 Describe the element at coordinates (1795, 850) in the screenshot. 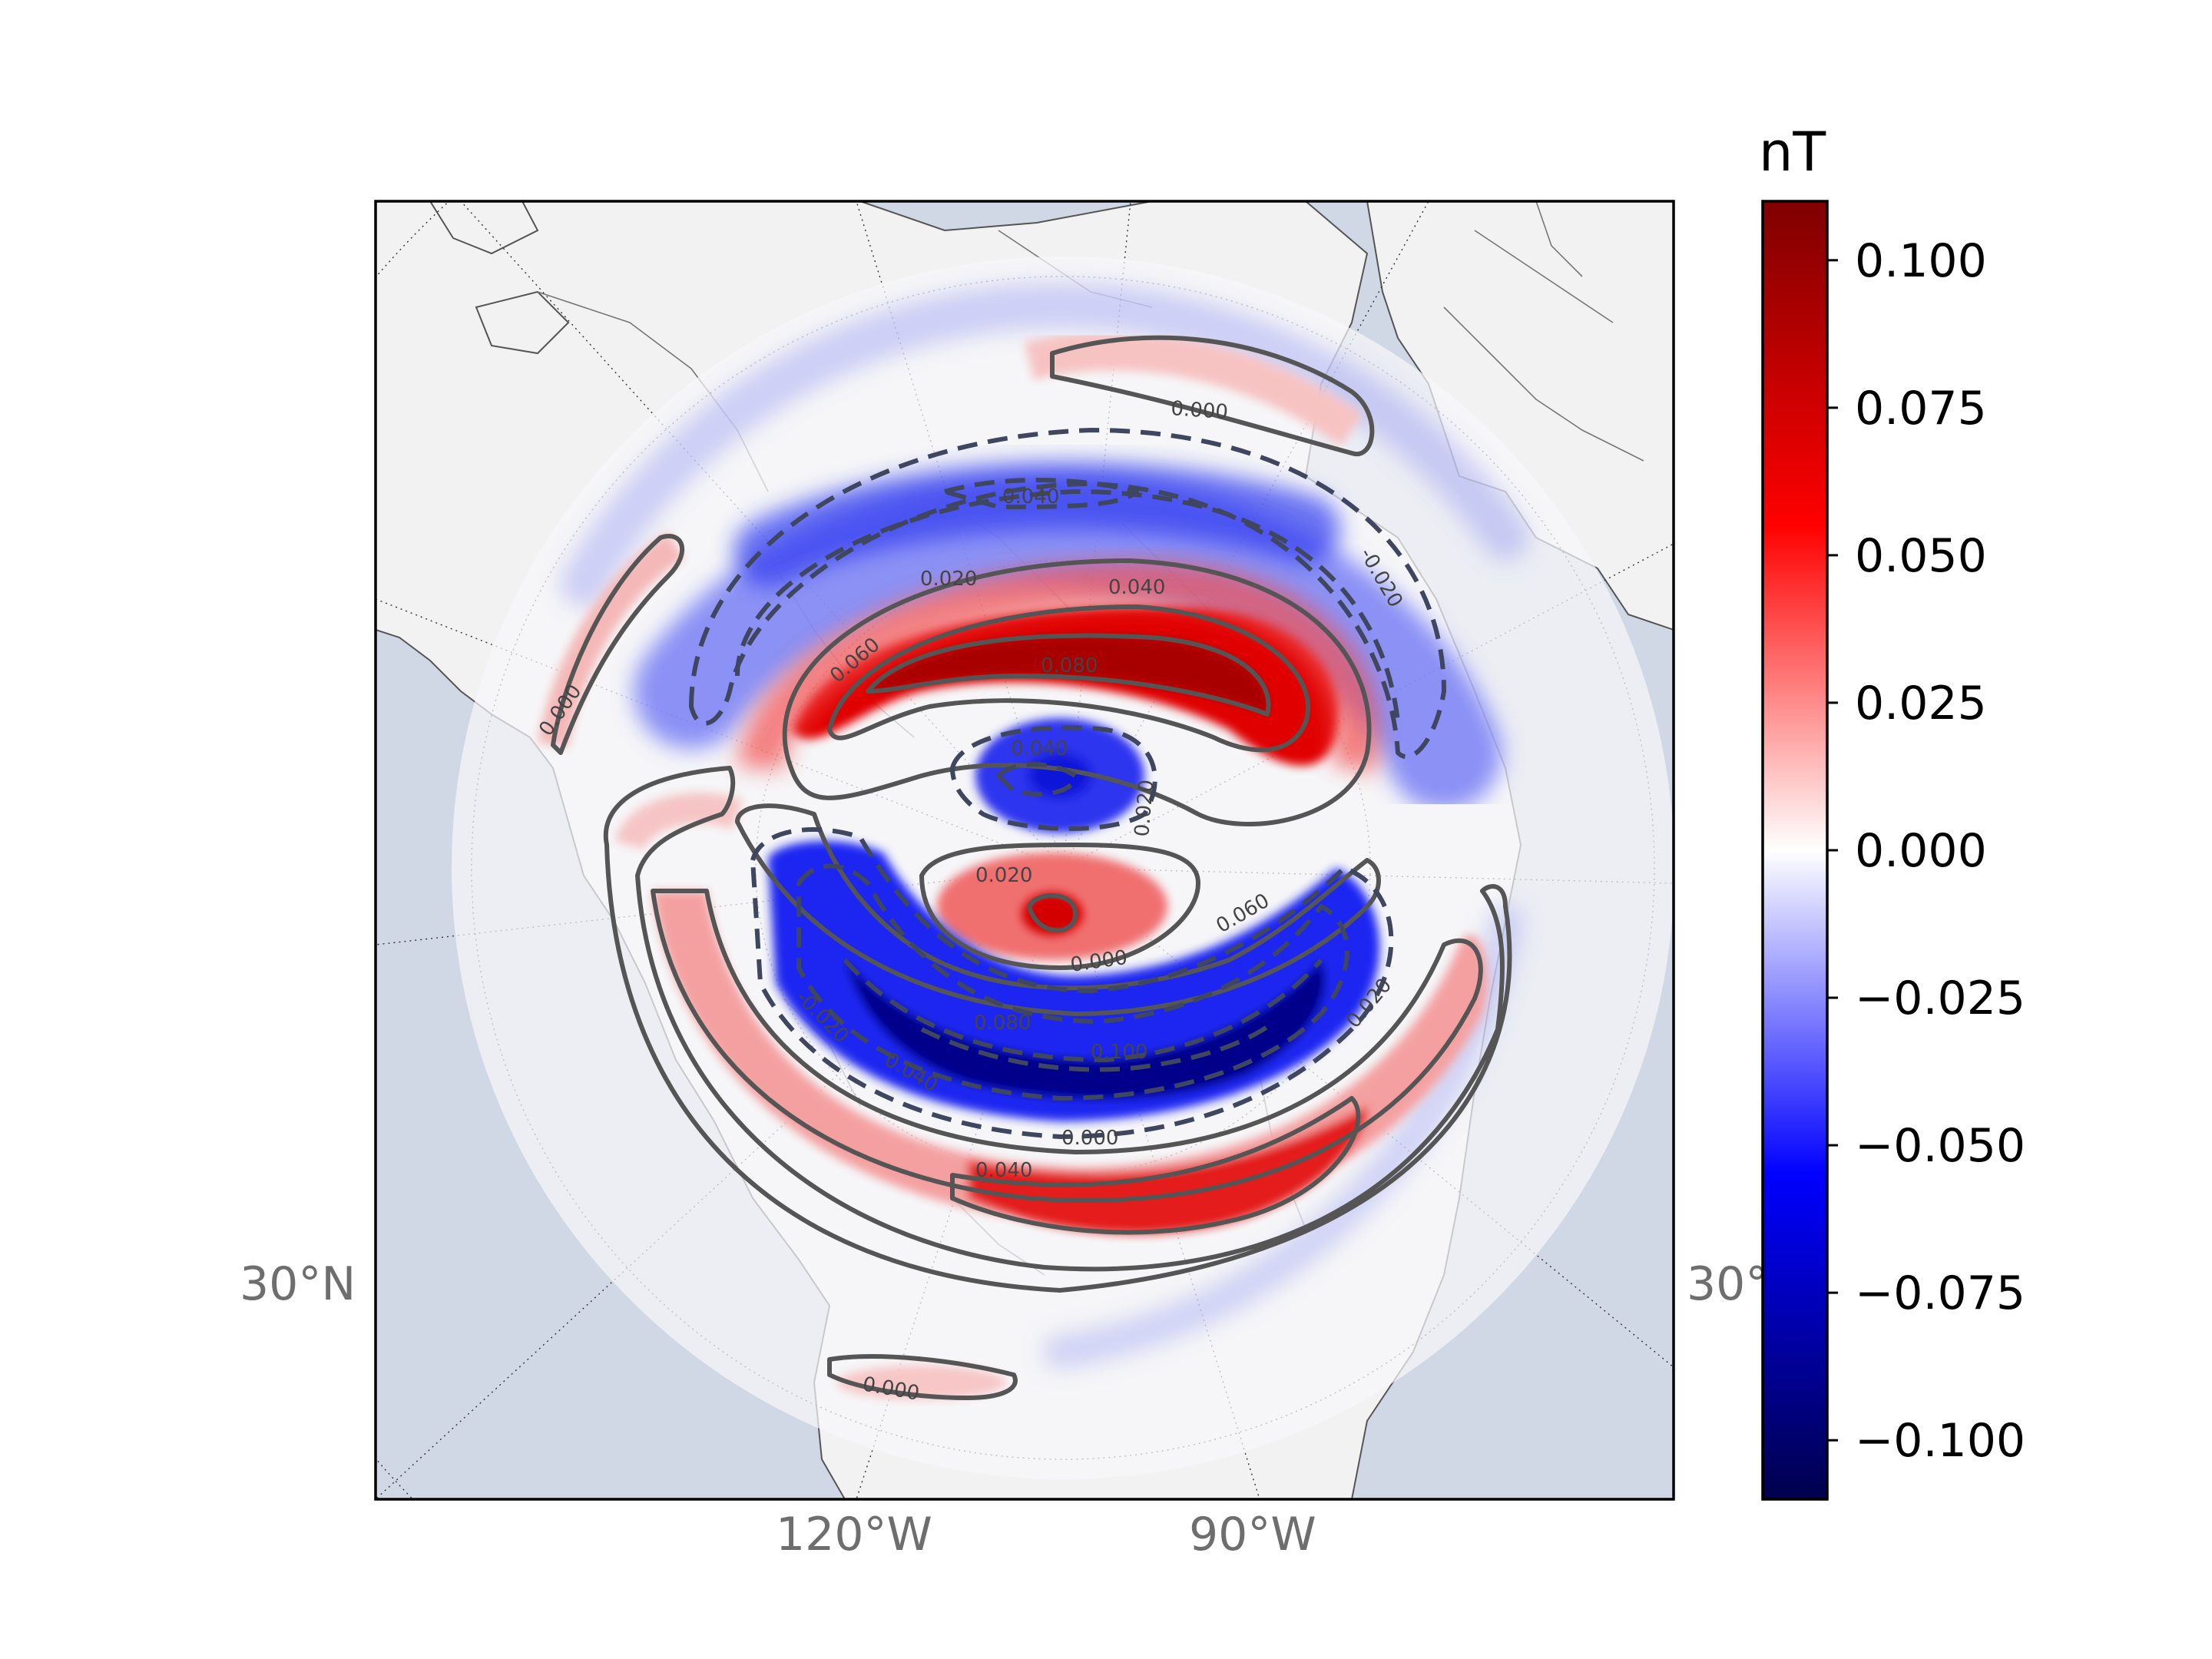

I see `colorbar-gradient` at that location.